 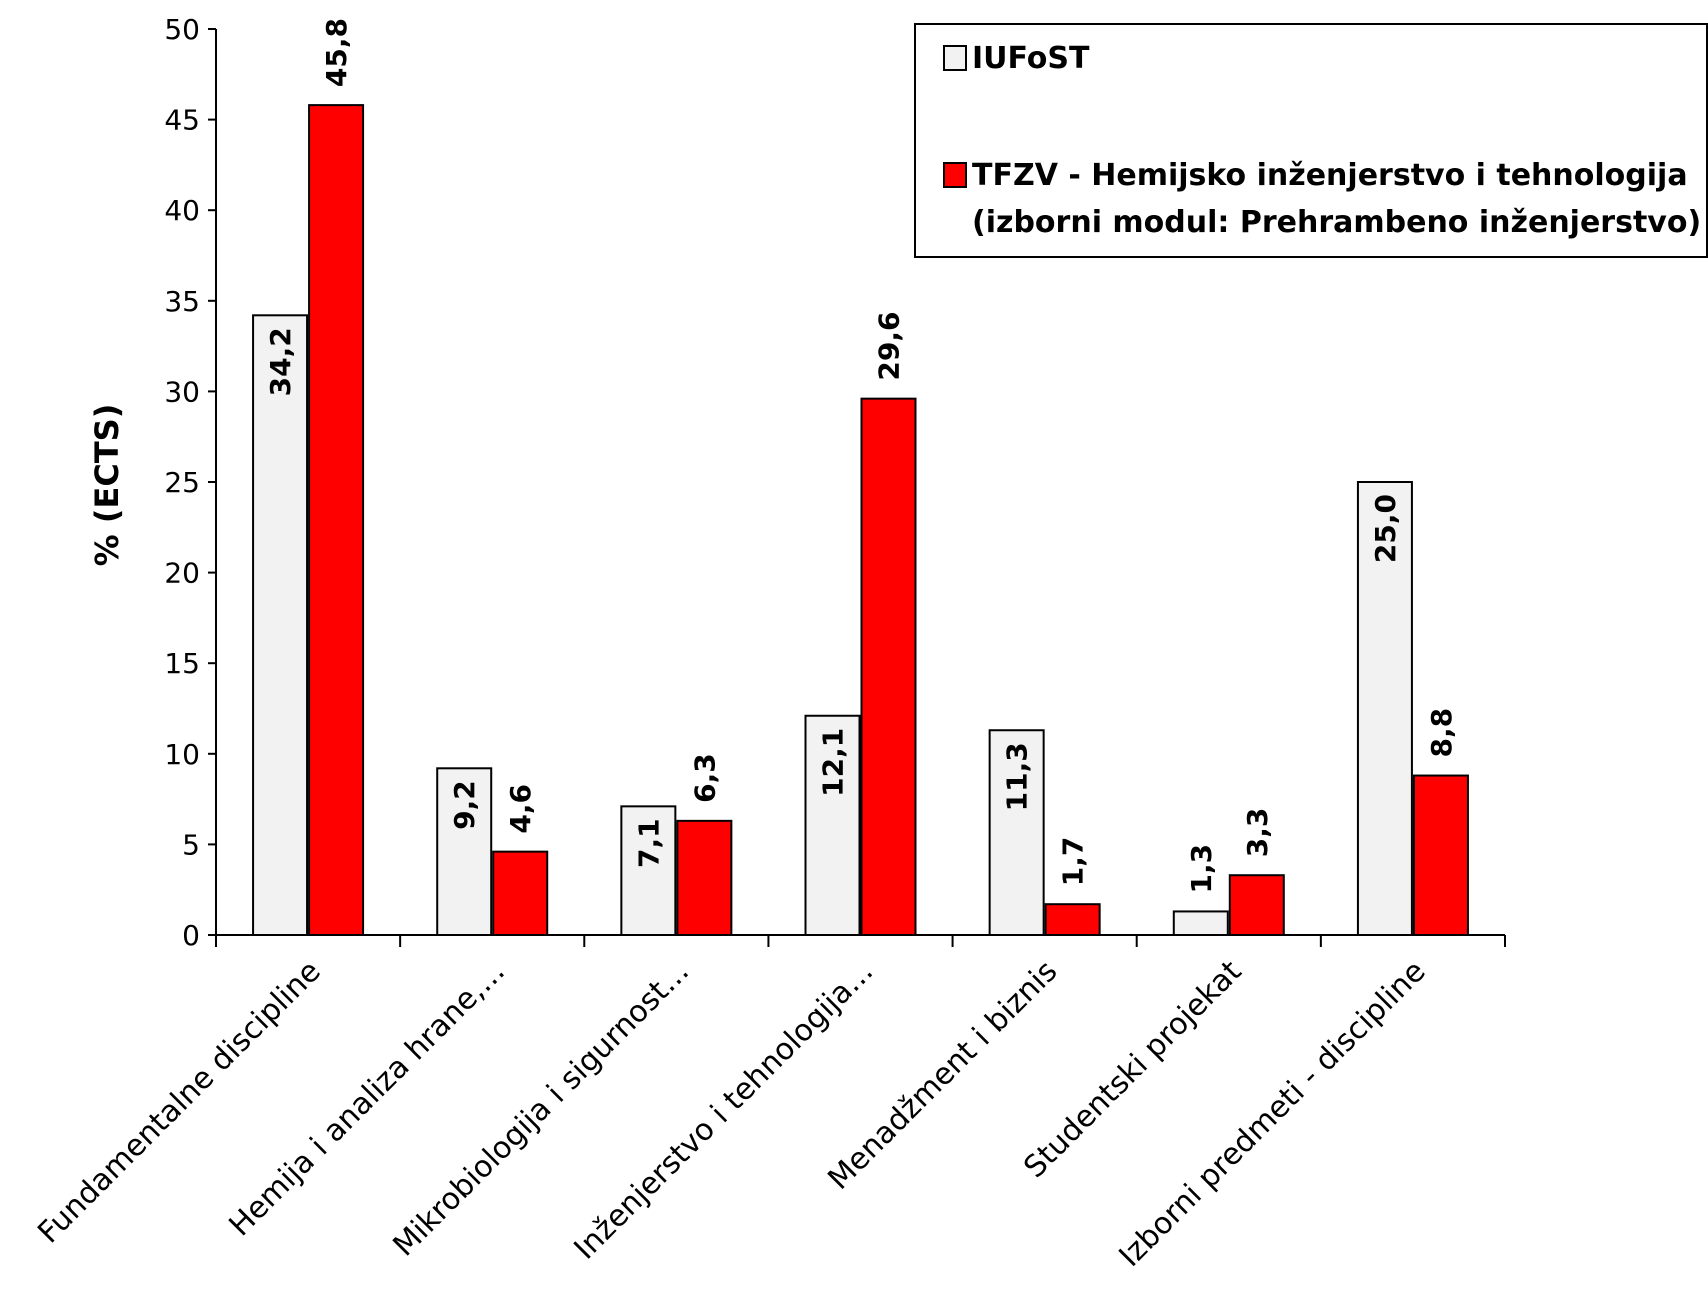 I want to click on y-tick-label-2: 10, so click(x=182, y=754).